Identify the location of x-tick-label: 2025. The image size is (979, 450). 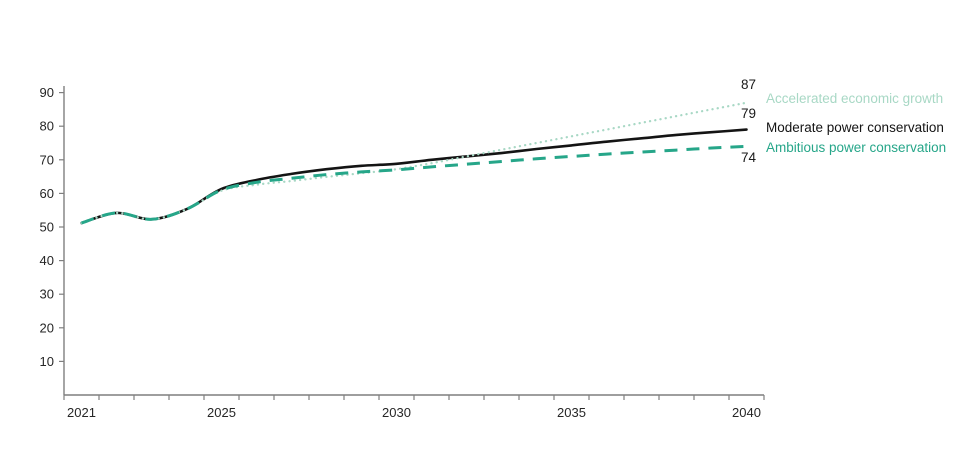
(221, 412).